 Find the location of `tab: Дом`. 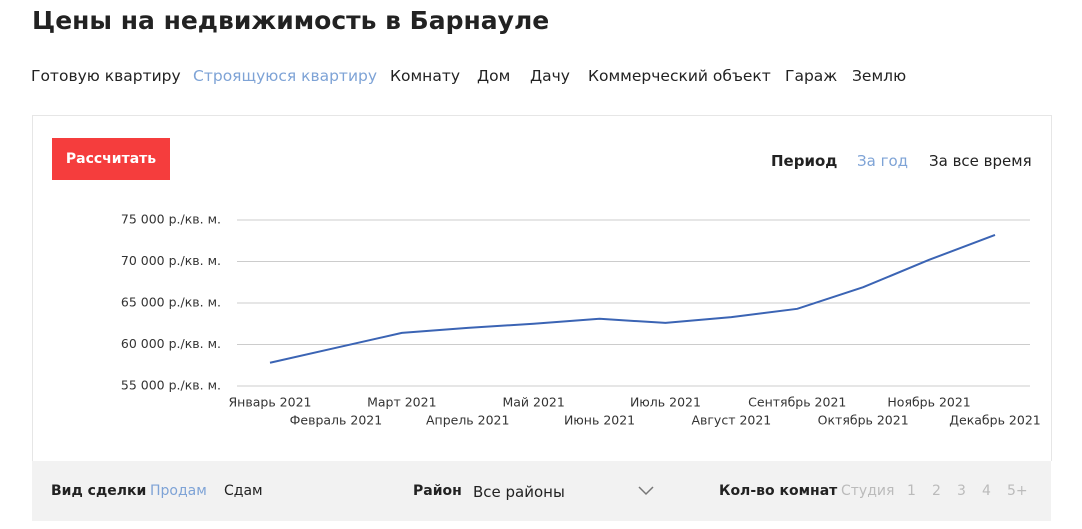

tab: Дом is located at coordinates (494, 76).